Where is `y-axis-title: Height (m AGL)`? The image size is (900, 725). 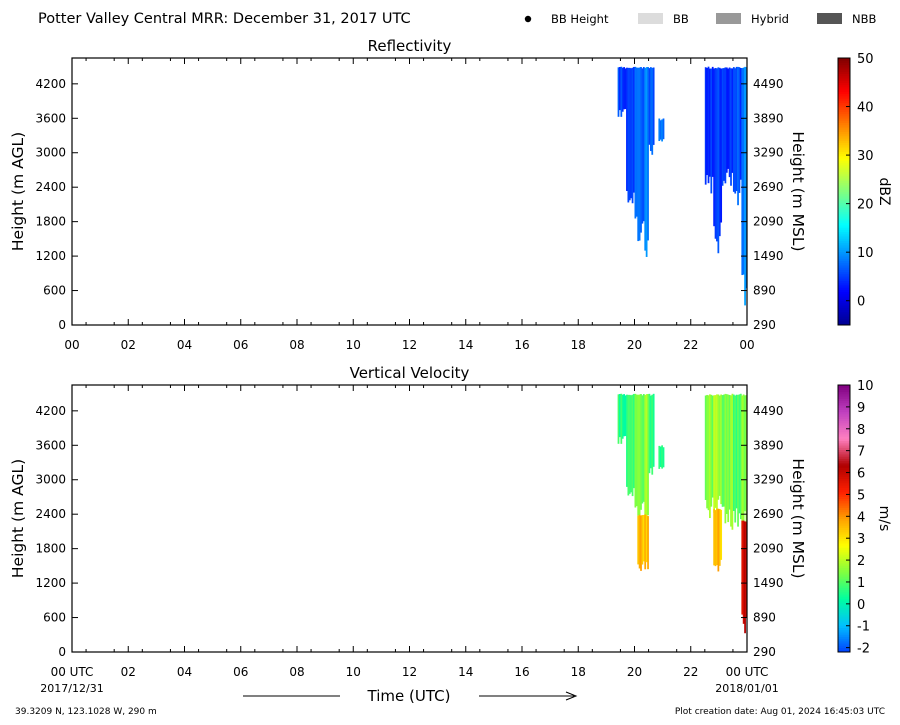 y-axis-title: Height (m AGL) is located at coordinates (18, 518).